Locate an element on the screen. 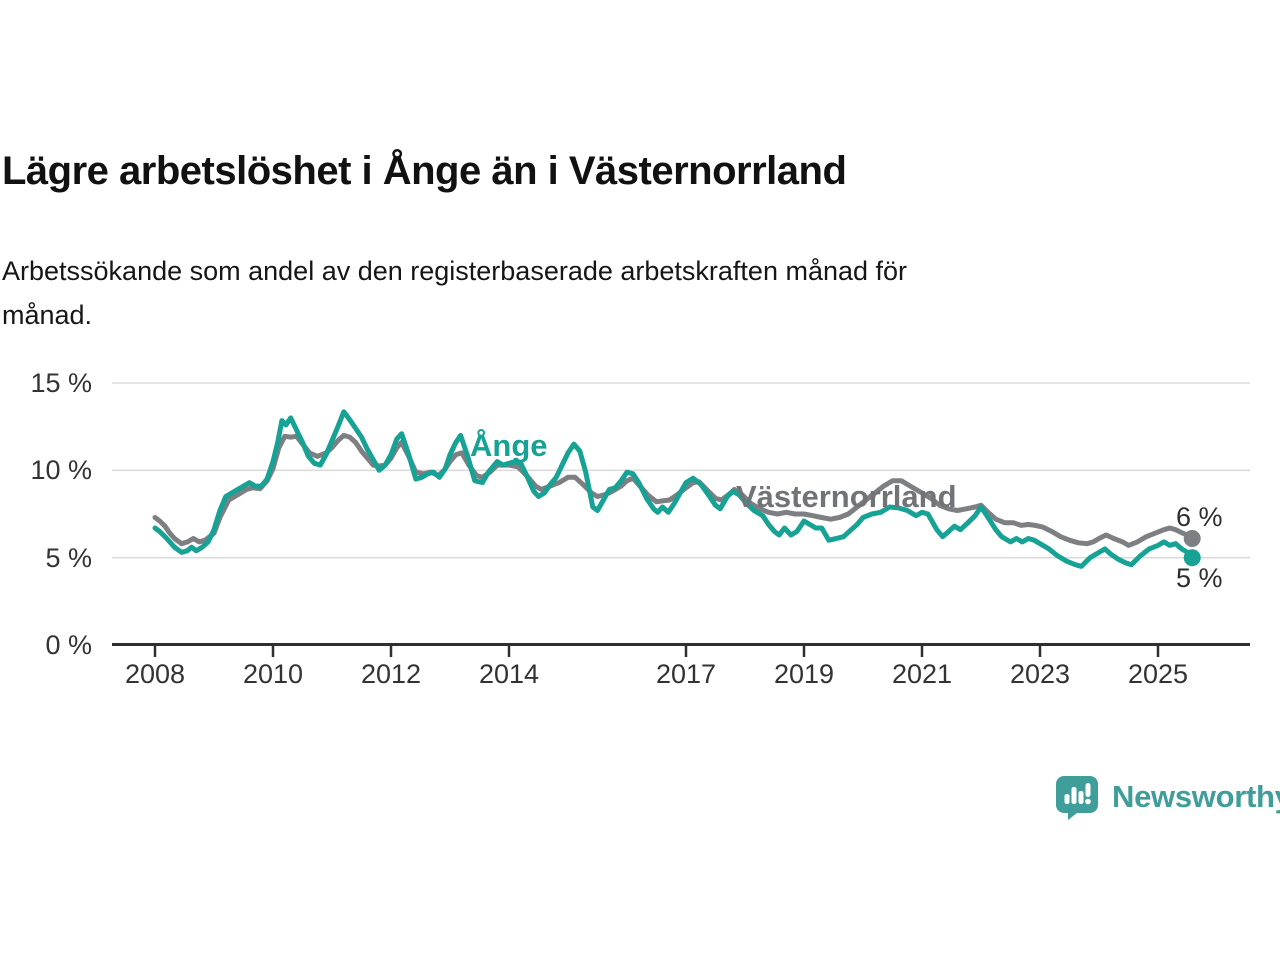 Image resolution: width=1280 pixels, height=960 pixels. newsworthy-logo-text: Newsworthy is located at coordinates (1196, 796).